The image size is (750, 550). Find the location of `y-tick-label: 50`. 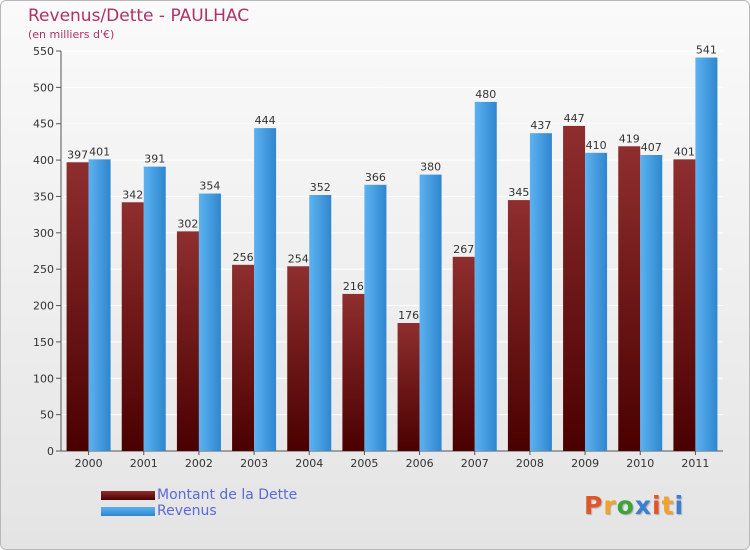

y-tick-label: 50 is located at coordinates (47, 415).